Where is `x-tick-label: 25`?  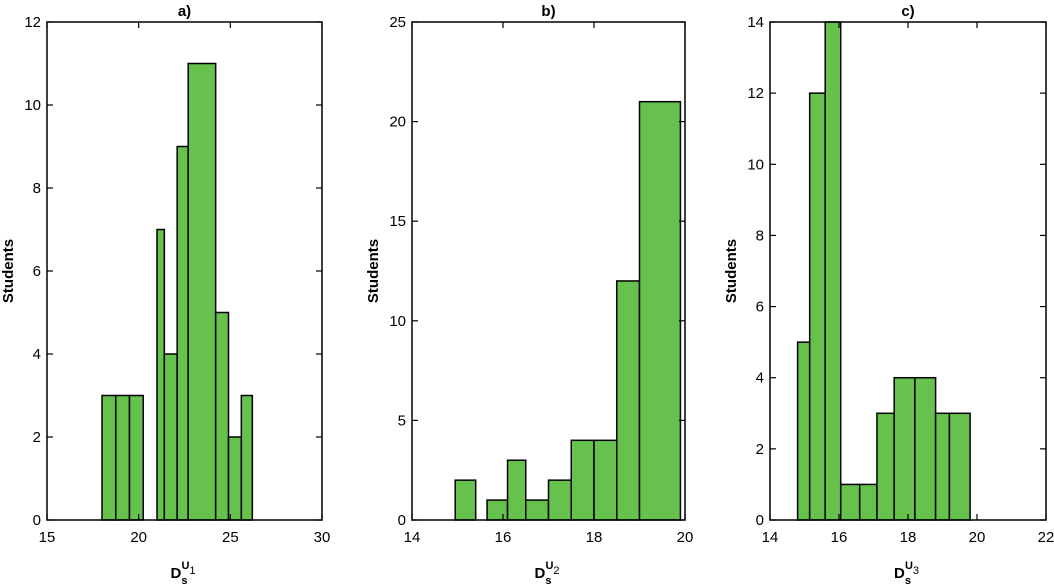
x-tick-label: 25 is located at coordinates (230, 537).